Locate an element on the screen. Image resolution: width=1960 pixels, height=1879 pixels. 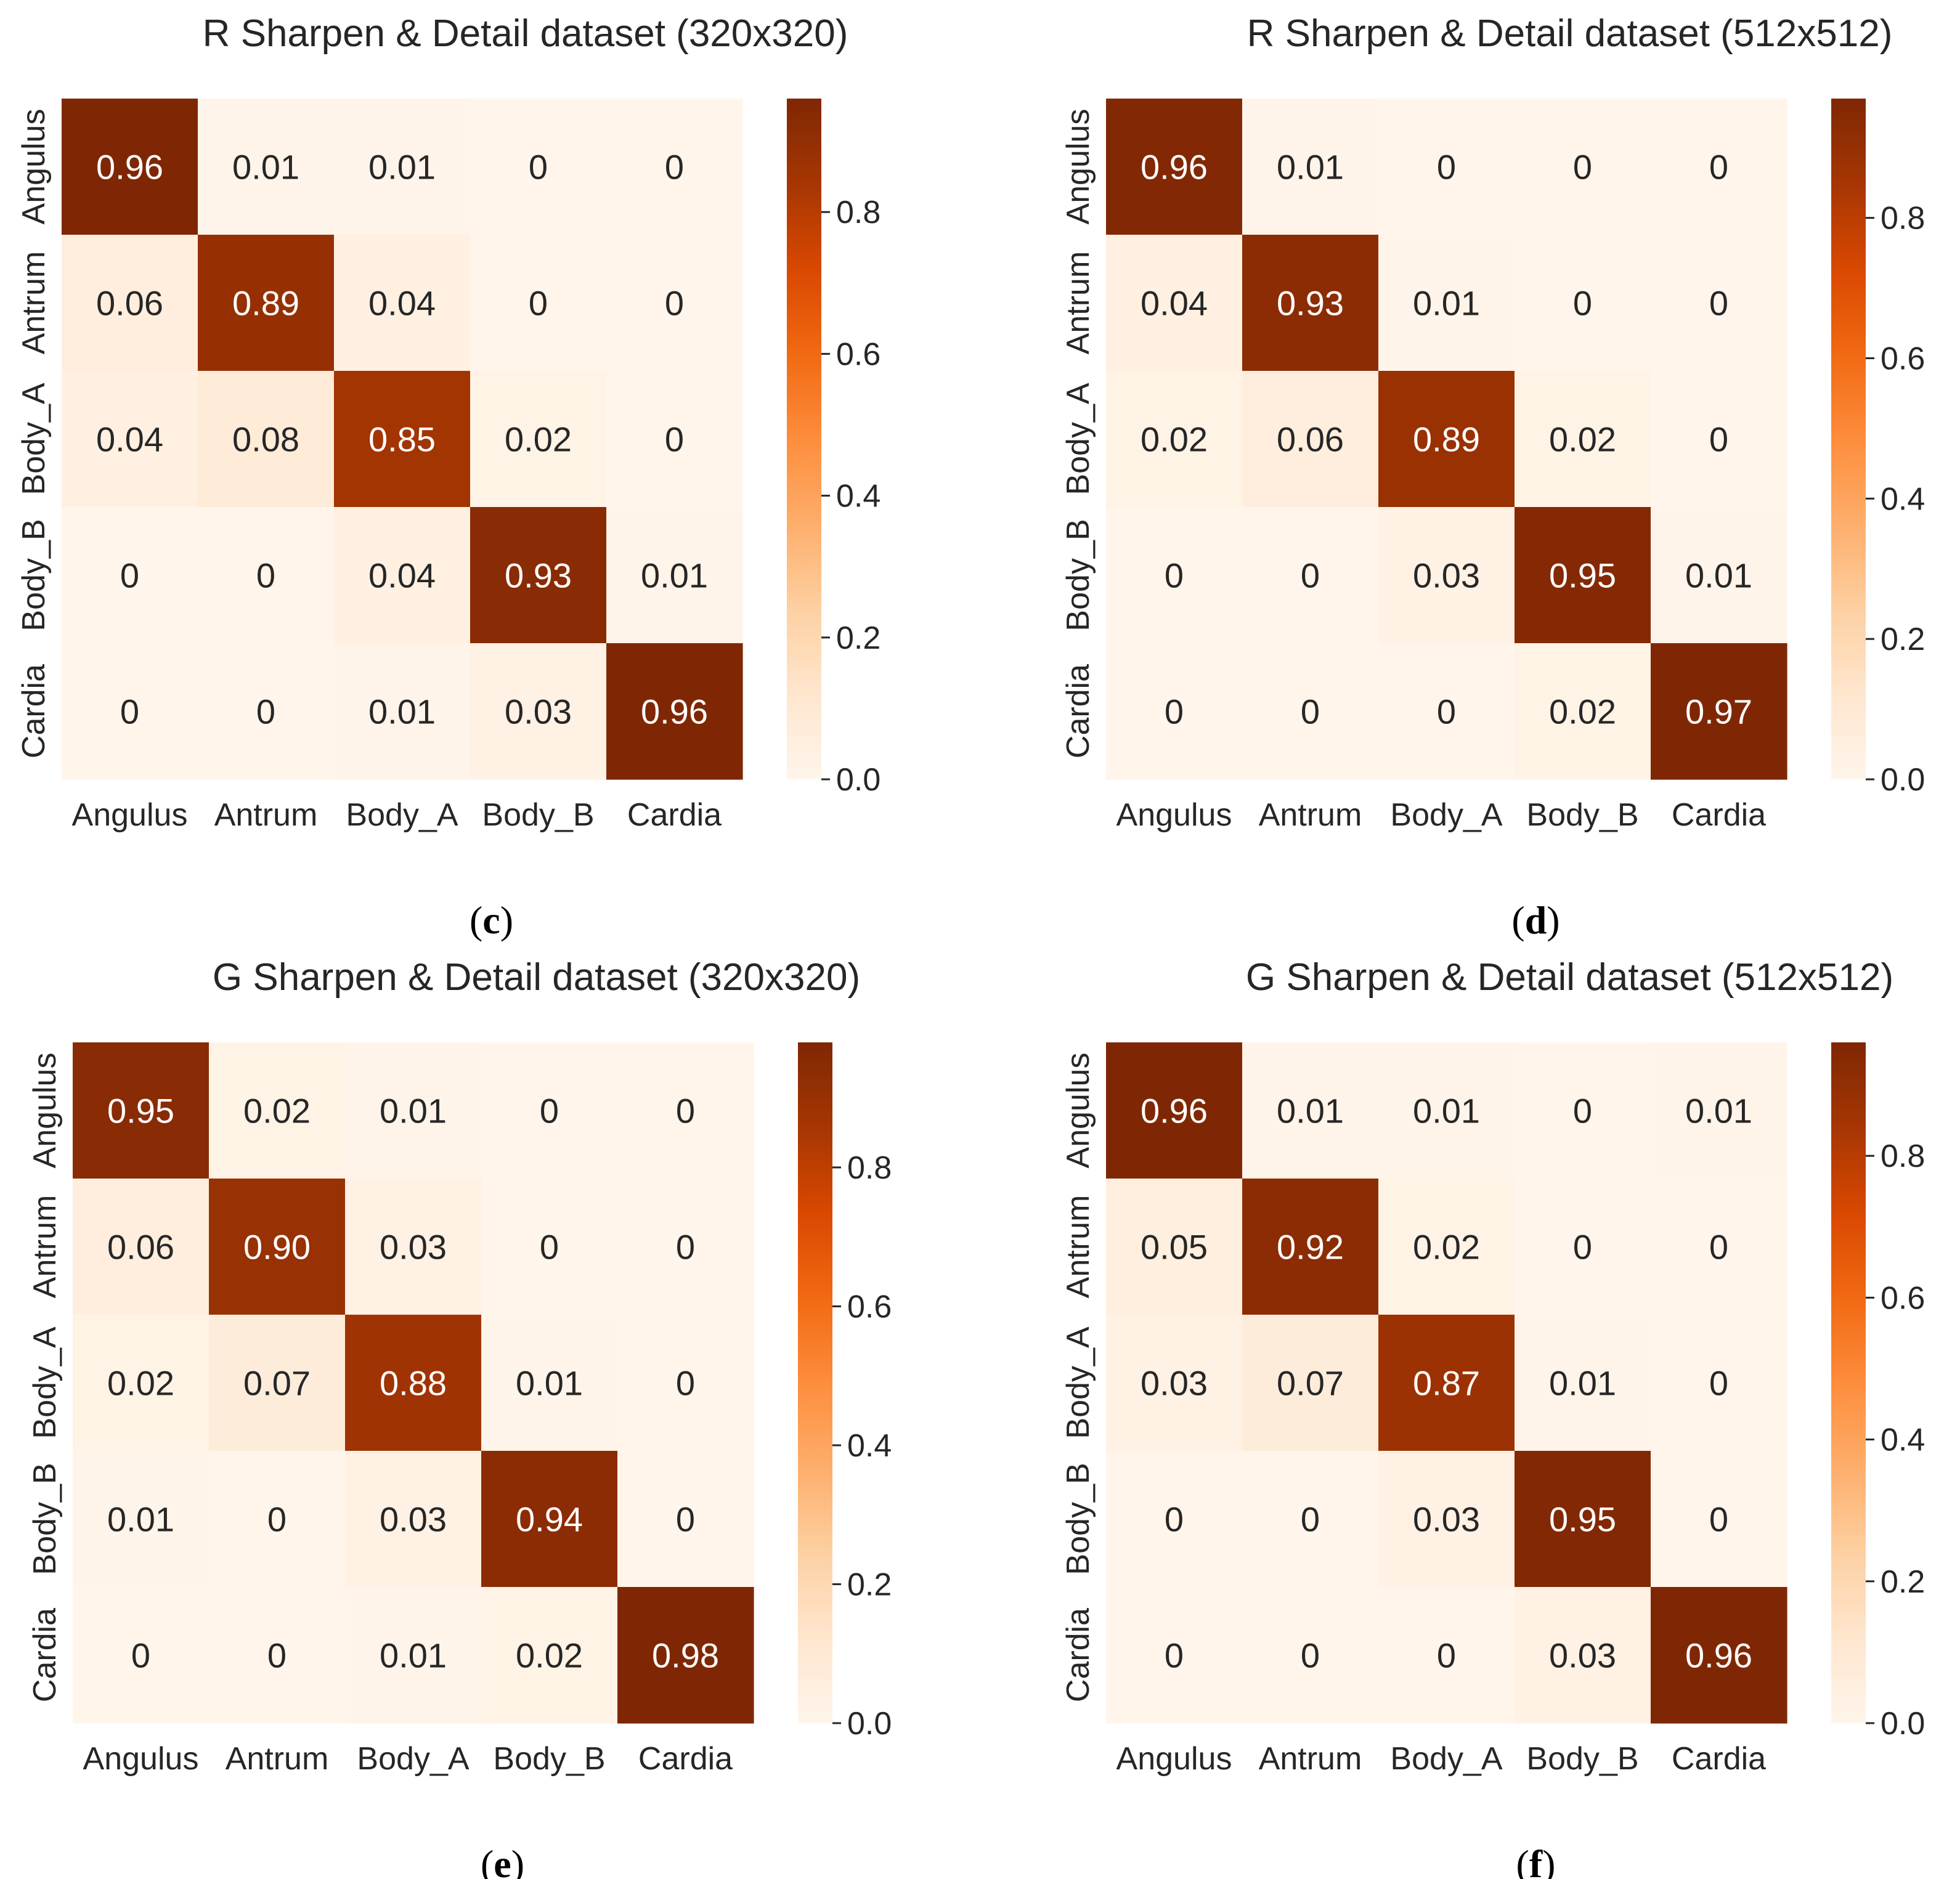
cell-value-label: 0.98 is located at coordinates (685, 1655).